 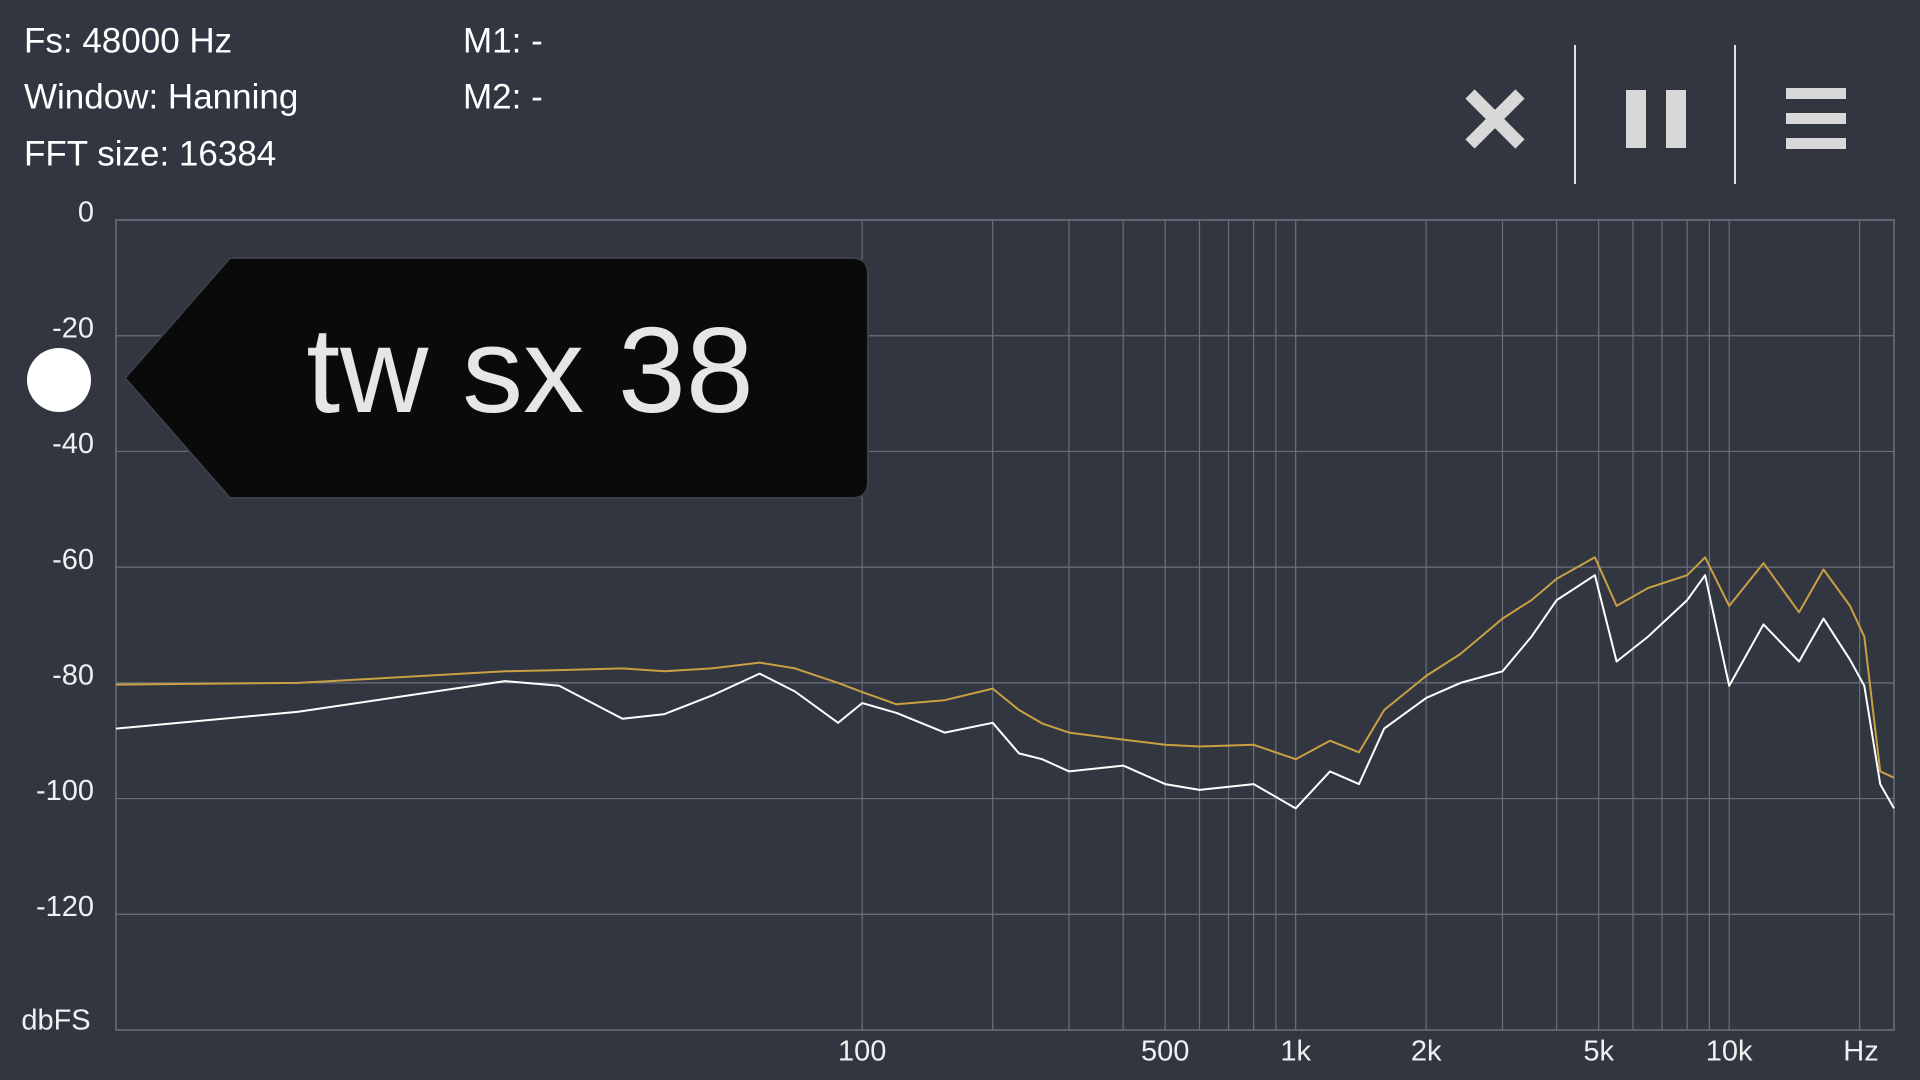 I want to click on tag-shape, so click(x=496, y=378).